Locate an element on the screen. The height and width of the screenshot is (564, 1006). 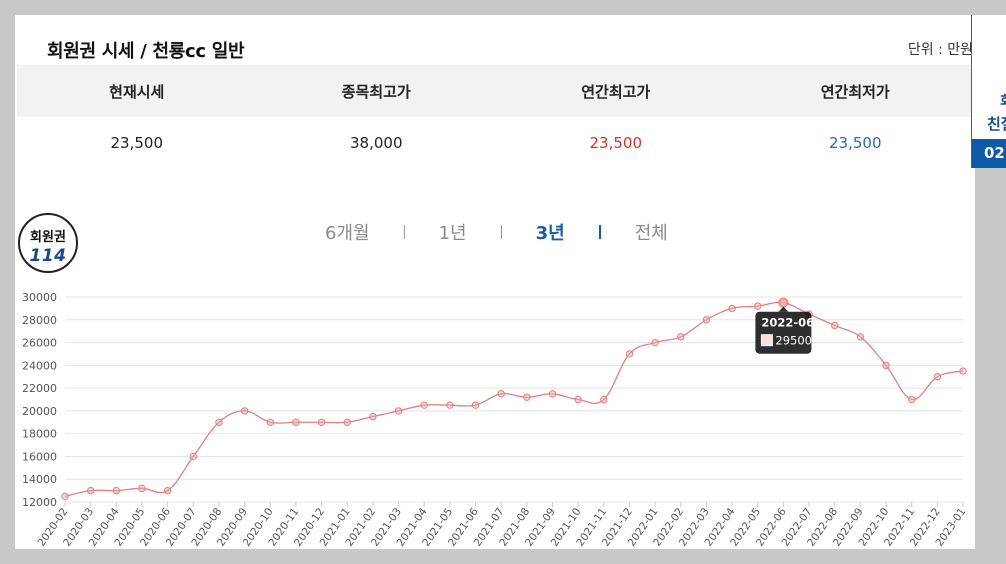
y-tick-label: 14000 is located at coordinates (39, 479).